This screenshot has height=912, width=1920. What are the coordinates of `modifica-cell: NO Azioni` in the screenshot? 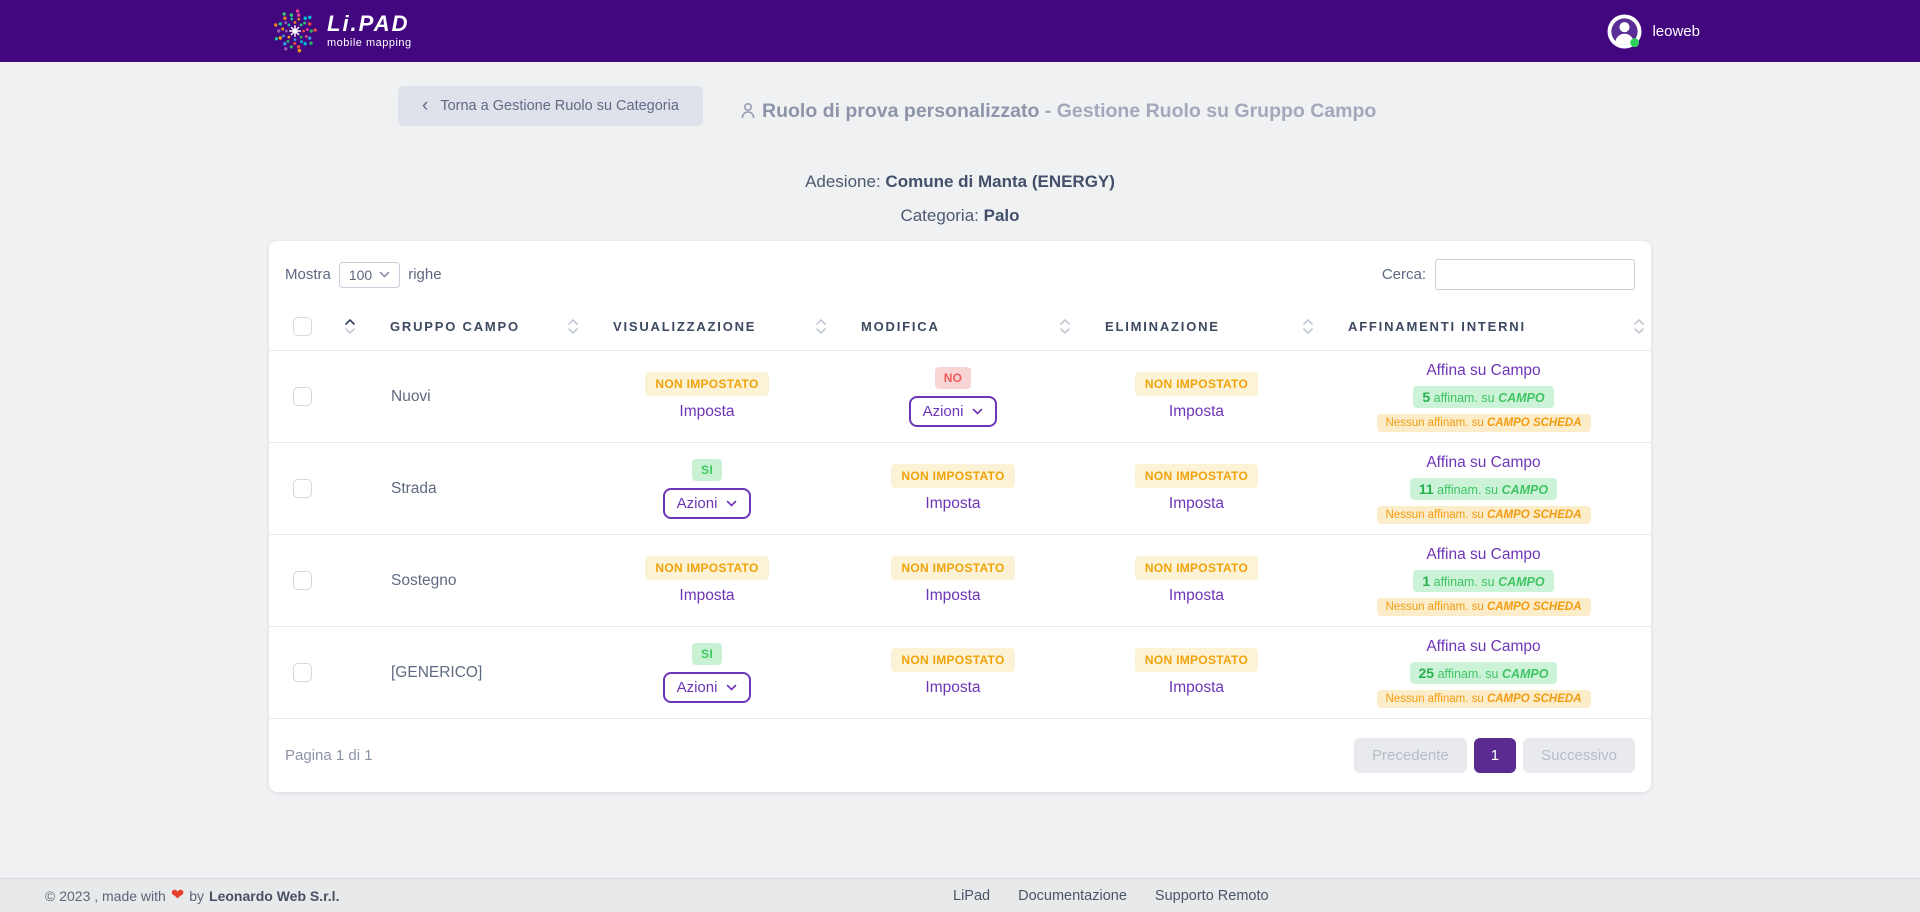 It's located at (953, 396).